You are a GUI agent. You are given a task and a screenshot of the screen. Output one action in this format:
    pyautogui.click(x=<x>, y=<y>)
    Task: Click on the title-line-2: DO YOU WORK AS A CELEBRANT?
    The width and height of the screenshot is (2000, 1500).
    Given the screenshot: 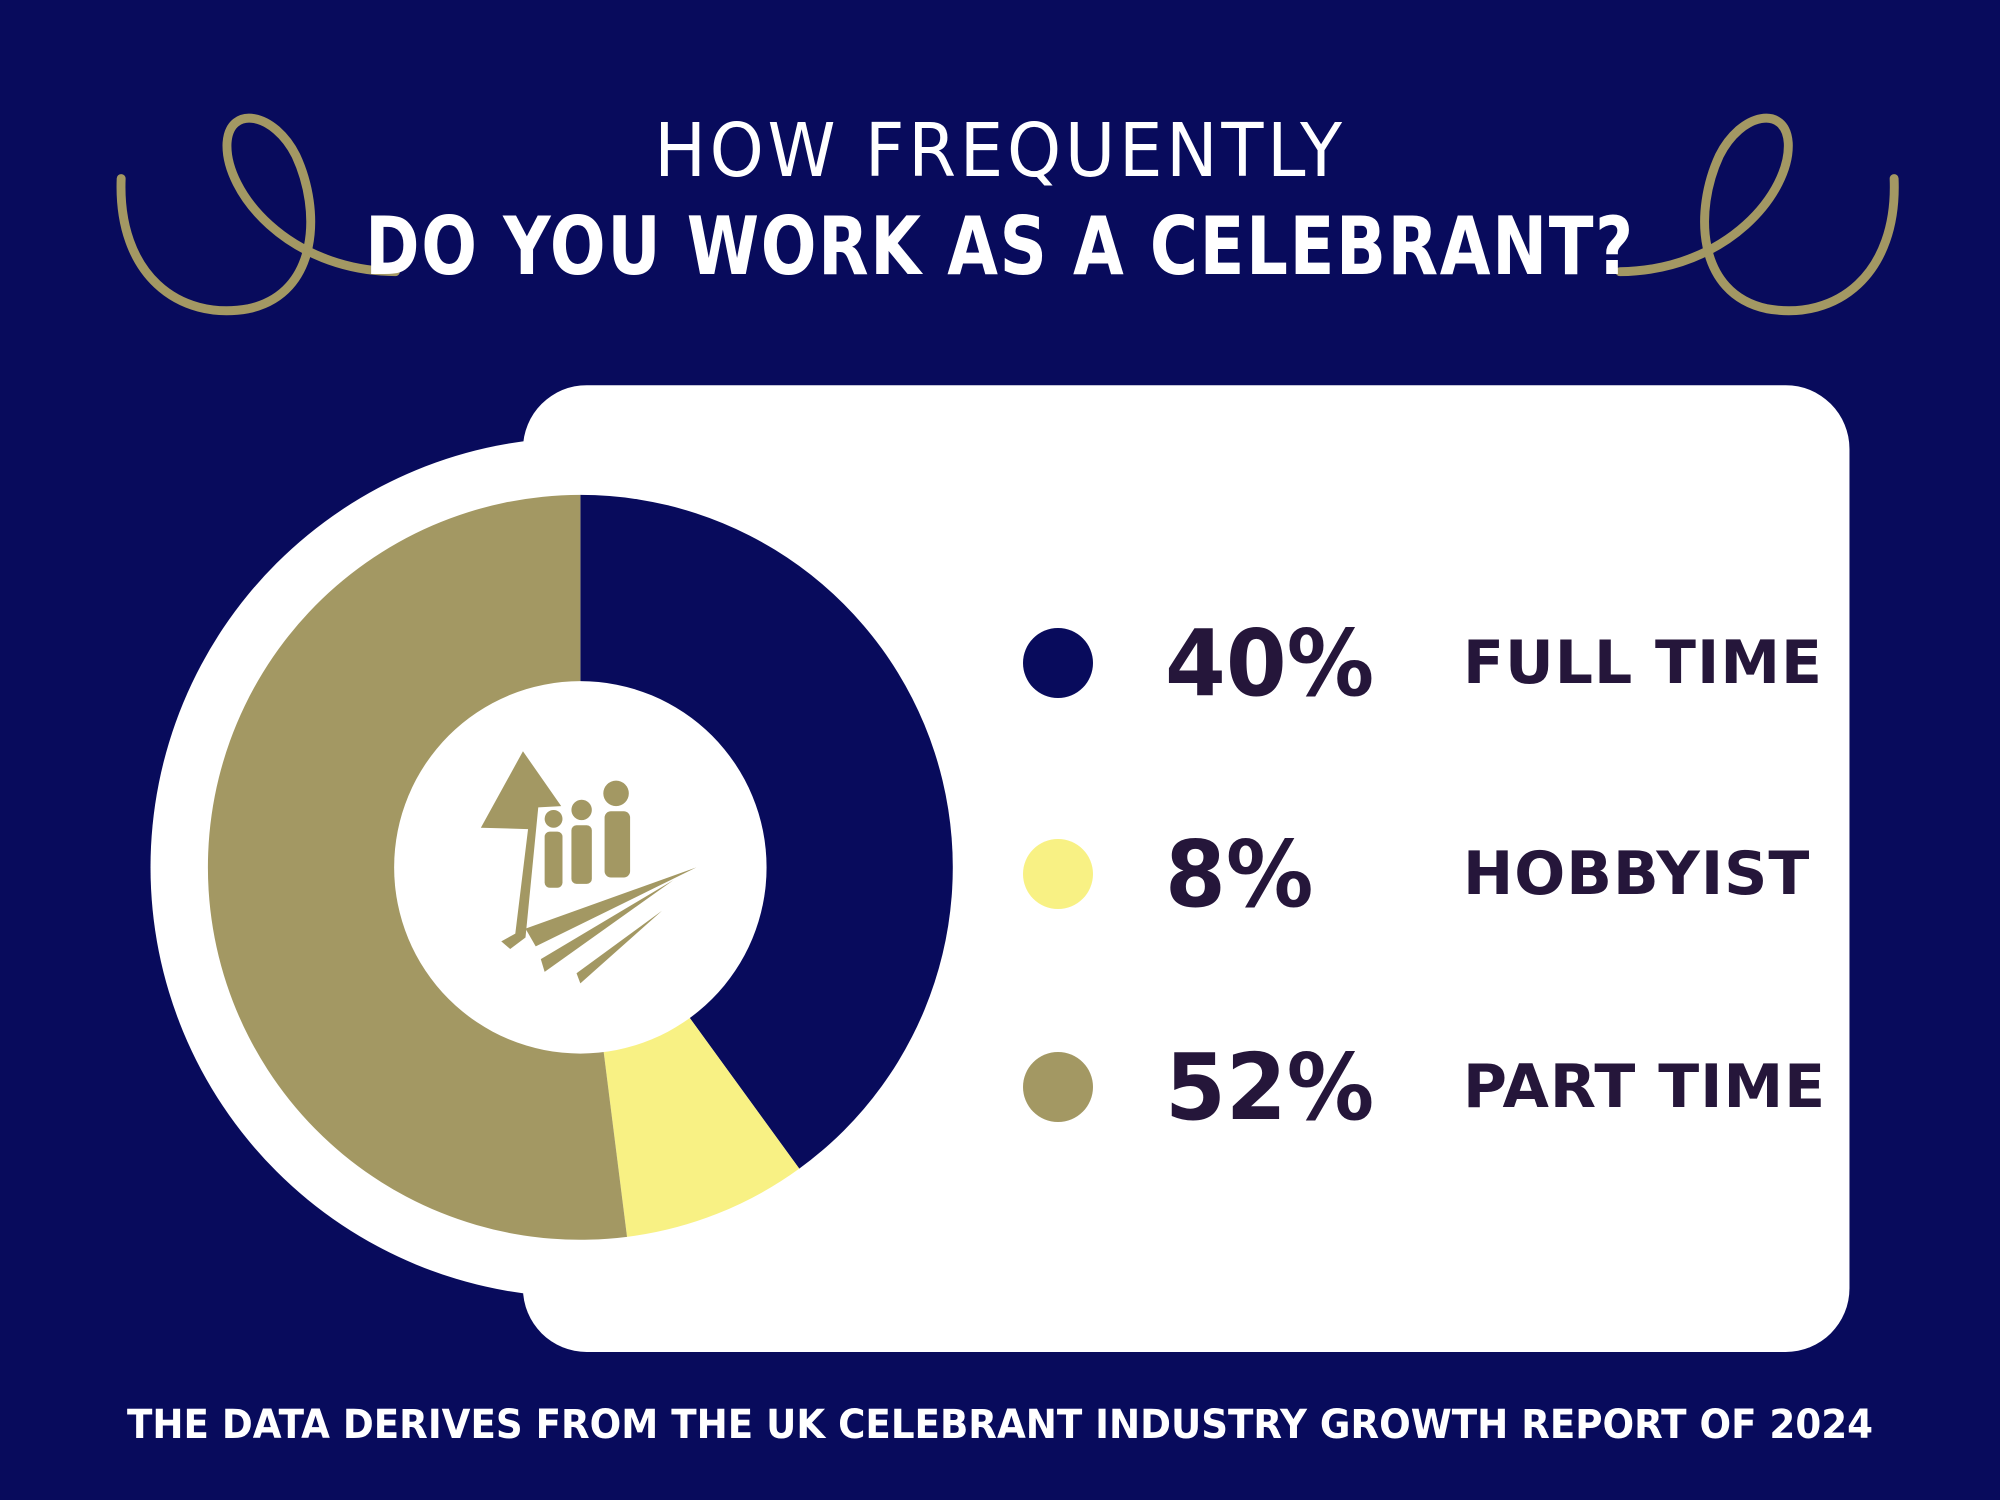 What is the action you would take?
    pyautogui.click(x=1000, y=246)
    